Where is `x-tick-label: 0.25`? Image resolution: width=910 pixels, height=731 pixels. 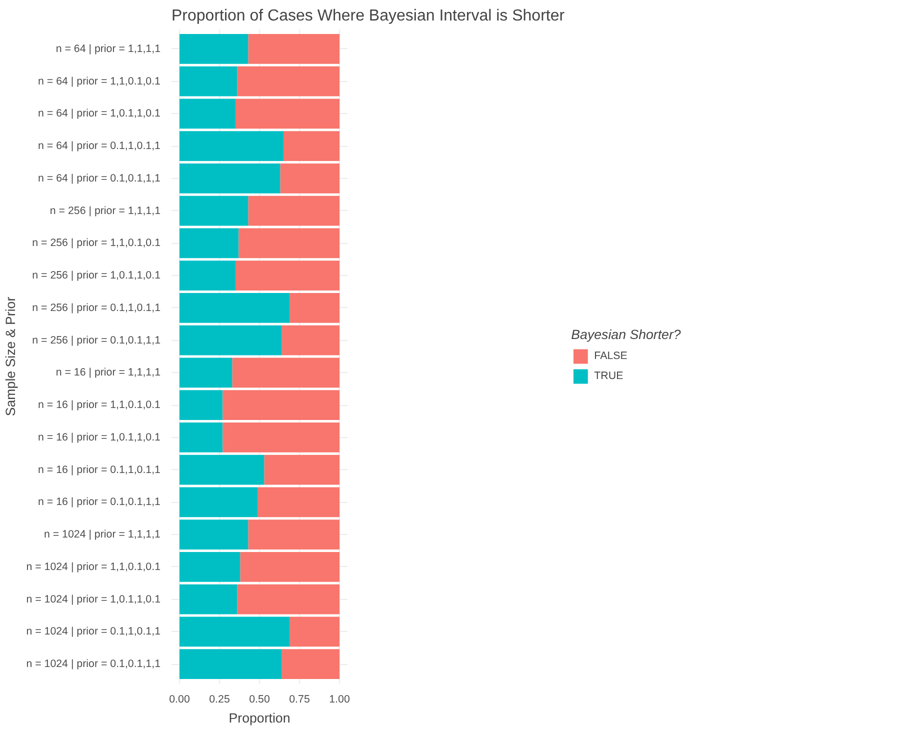 x-tick-label: 0.25 is located at coordinates (219, 700).